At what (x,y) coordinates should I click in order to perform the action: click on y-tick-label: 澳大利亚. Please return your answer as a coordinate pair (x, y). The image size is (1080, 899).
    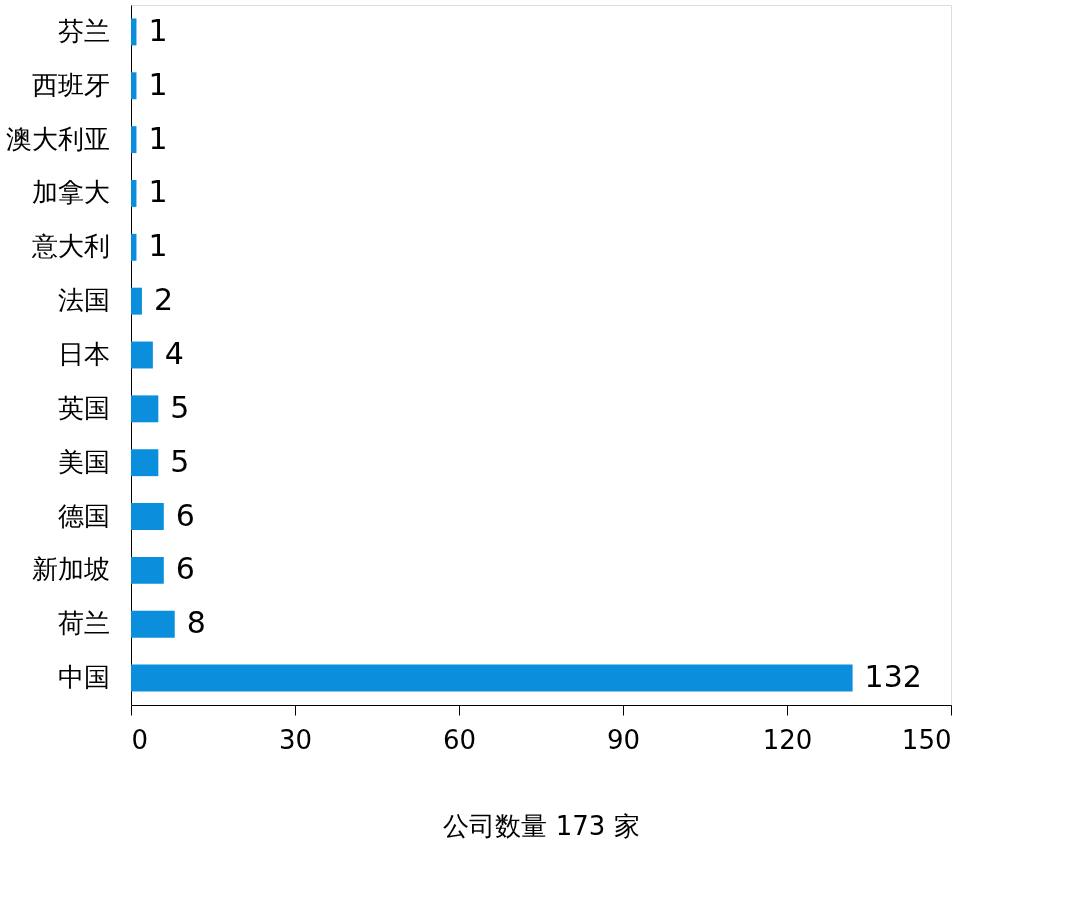
    Looking at the image, I should click on (57, 138).